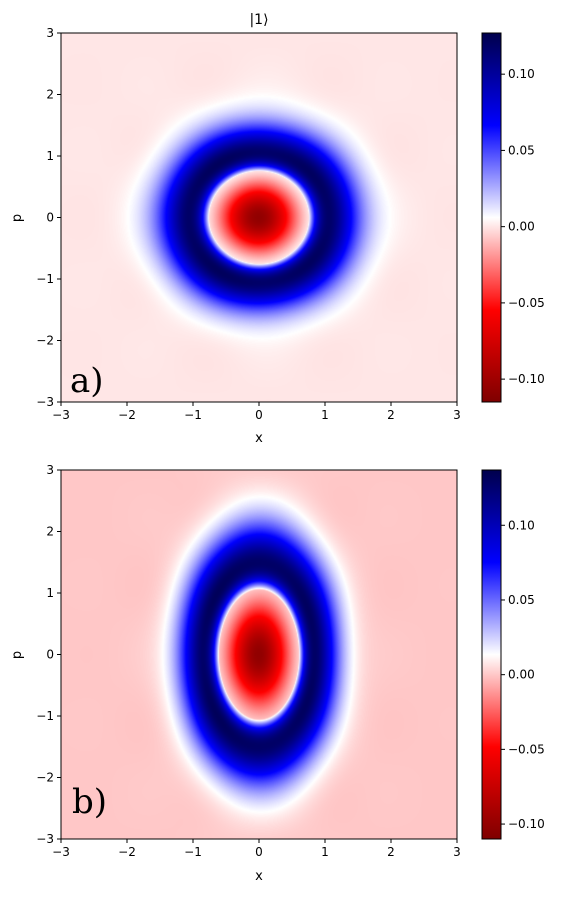 This screenshot has height=912, width=562. I want to click on x-axis-ticks-b: −3 −2 −1 0 1 2 3, so click(256, 849).